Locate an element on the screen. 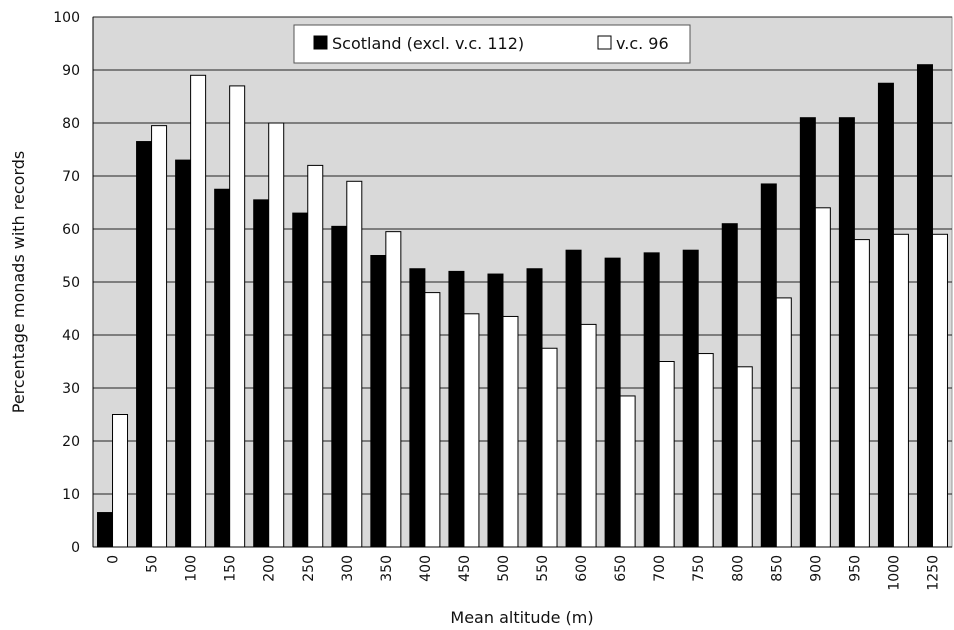 The image size is (954, 630). y-tick-label: 30 is located at coordinates (71, 389).